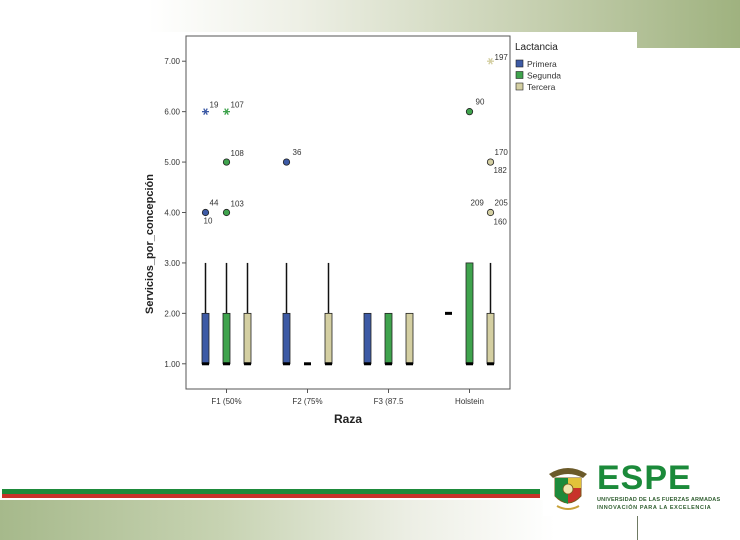 The height and width of the screenshot is (540, 740). I want to click on y-tick-label: 4.00, so click(172, 213).